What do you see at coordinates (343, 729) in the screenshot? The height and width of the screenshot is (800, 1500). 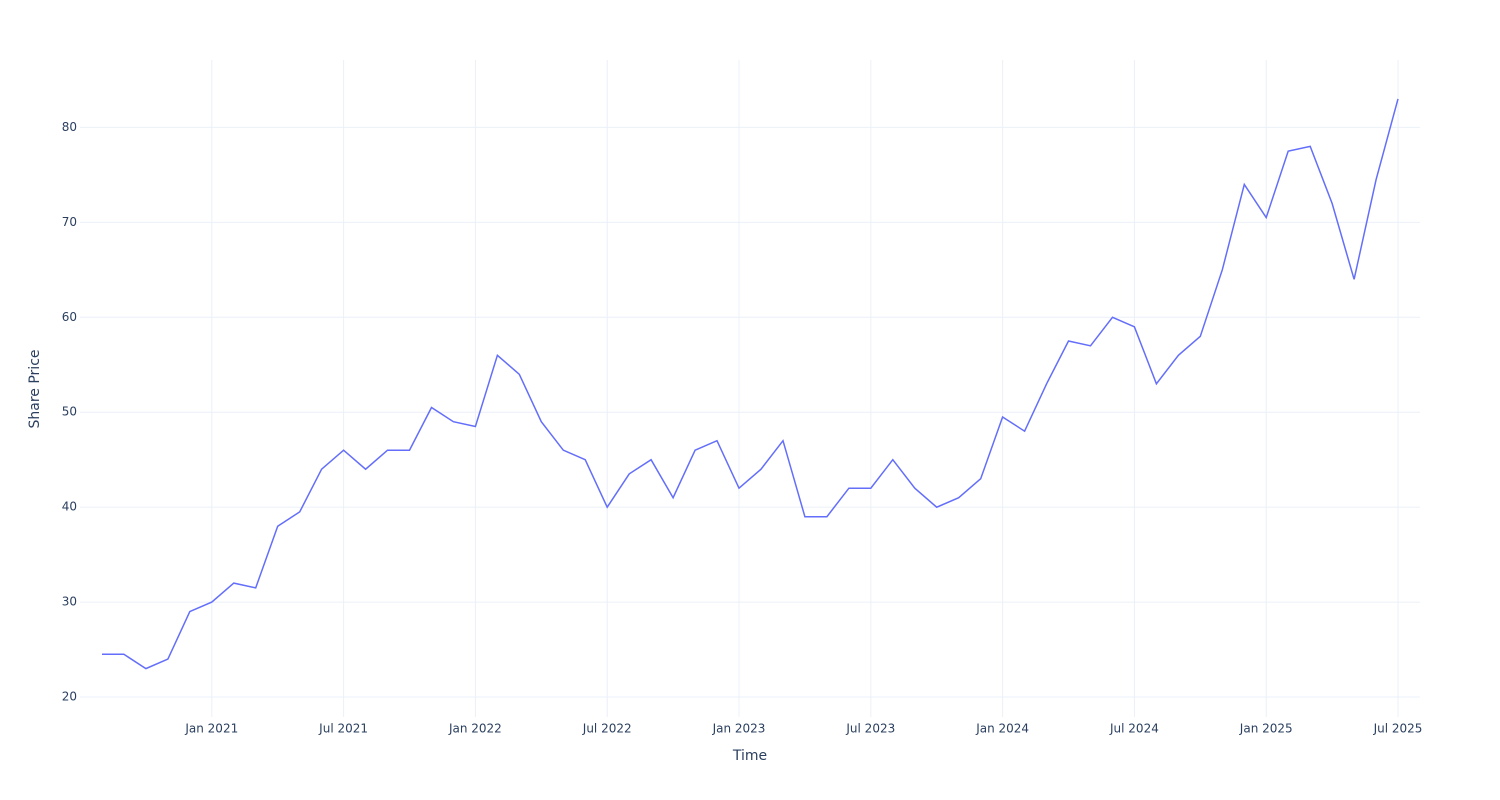 I see `x-tick-label: Jul 2021` at bounding box center [343, 729].